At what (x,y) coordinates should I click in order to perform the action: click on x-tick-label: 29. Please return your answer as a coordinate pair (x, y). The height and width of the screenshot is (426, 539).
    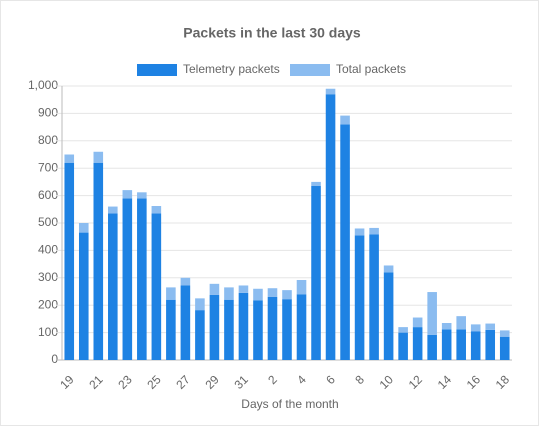
    Looking at the image, I should click on (212, 382).